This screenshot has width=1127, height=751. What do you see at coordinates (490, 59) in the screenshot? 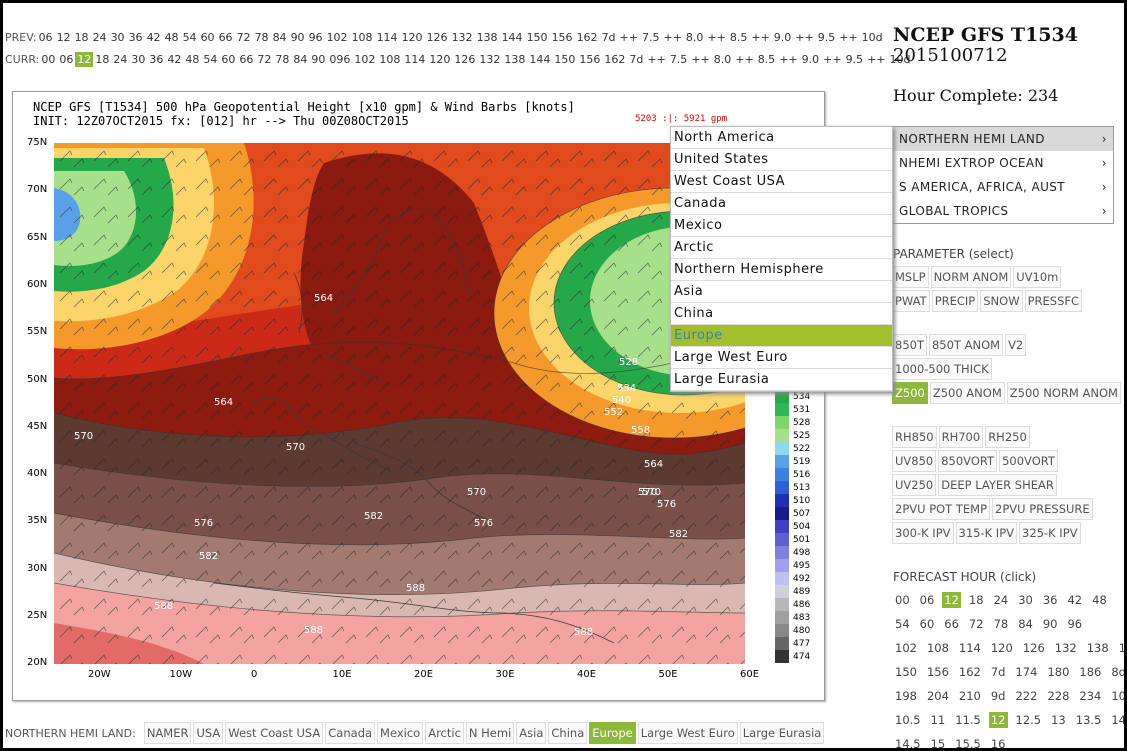
I see `curr-hour-link: 132` at bounding box center [490, 59].